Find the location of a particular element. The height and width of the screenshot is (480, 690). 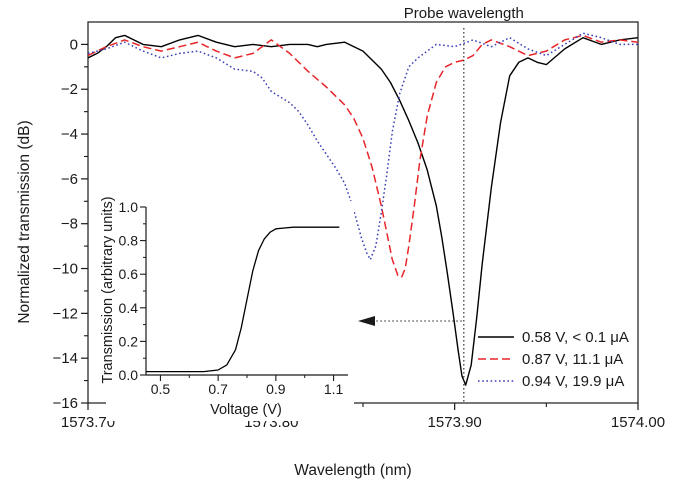

inset-x-tick-label: 1.1 is located at coordinates (334, 389).